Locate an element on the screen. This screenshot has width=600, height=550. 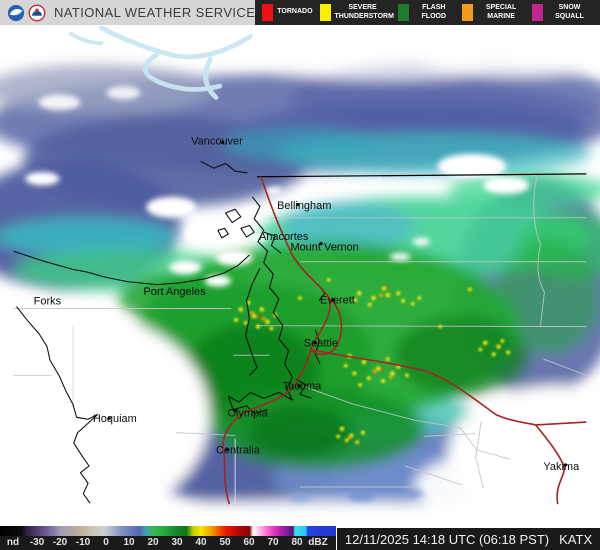
nws-logo-icon is located at coordinates (37, 12).